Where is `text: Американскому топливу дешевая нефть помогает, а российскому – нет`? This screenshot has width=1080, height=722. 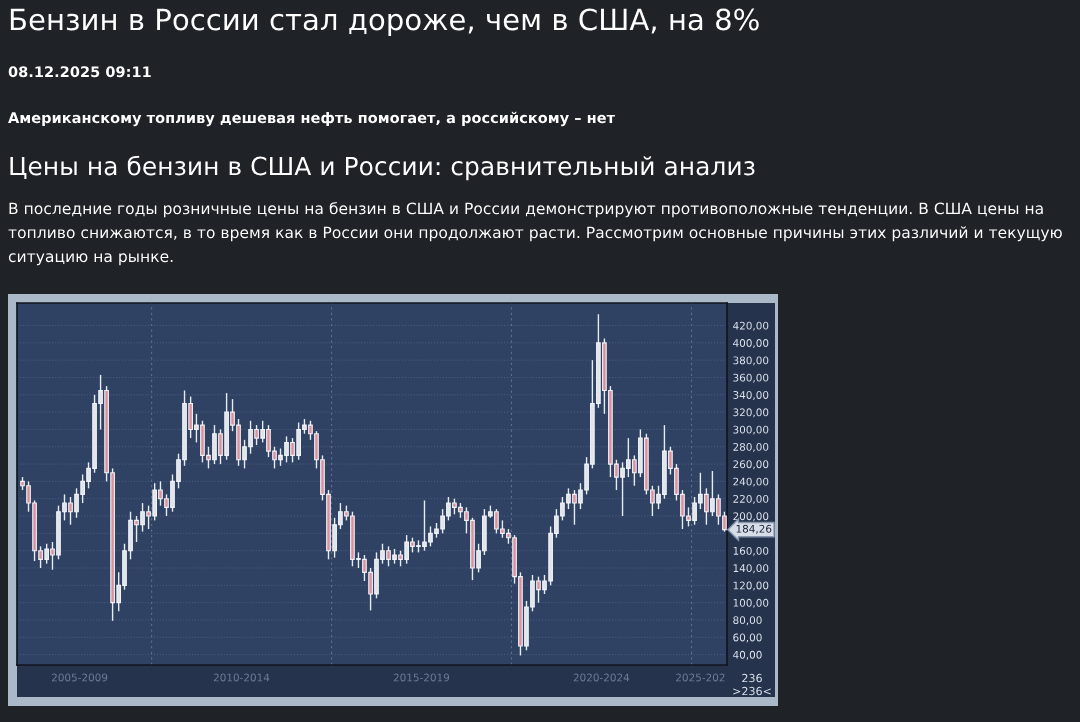
text: Американскому топливу дешевая нефть помогает, а российскому – нет is located at coordinates (311, 119).